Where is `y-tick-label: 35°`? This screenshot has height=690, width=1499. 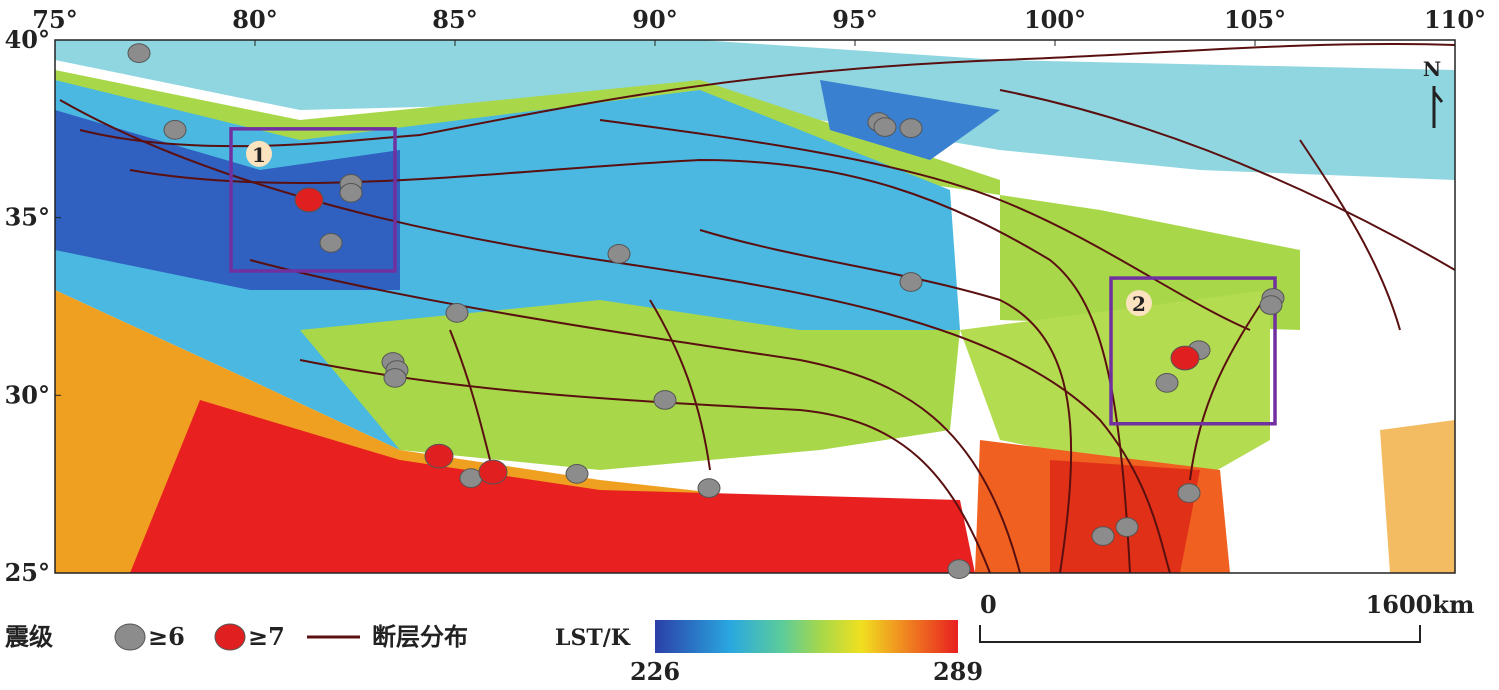
y-tick-label: 35° is located at coordinates (27, 217).